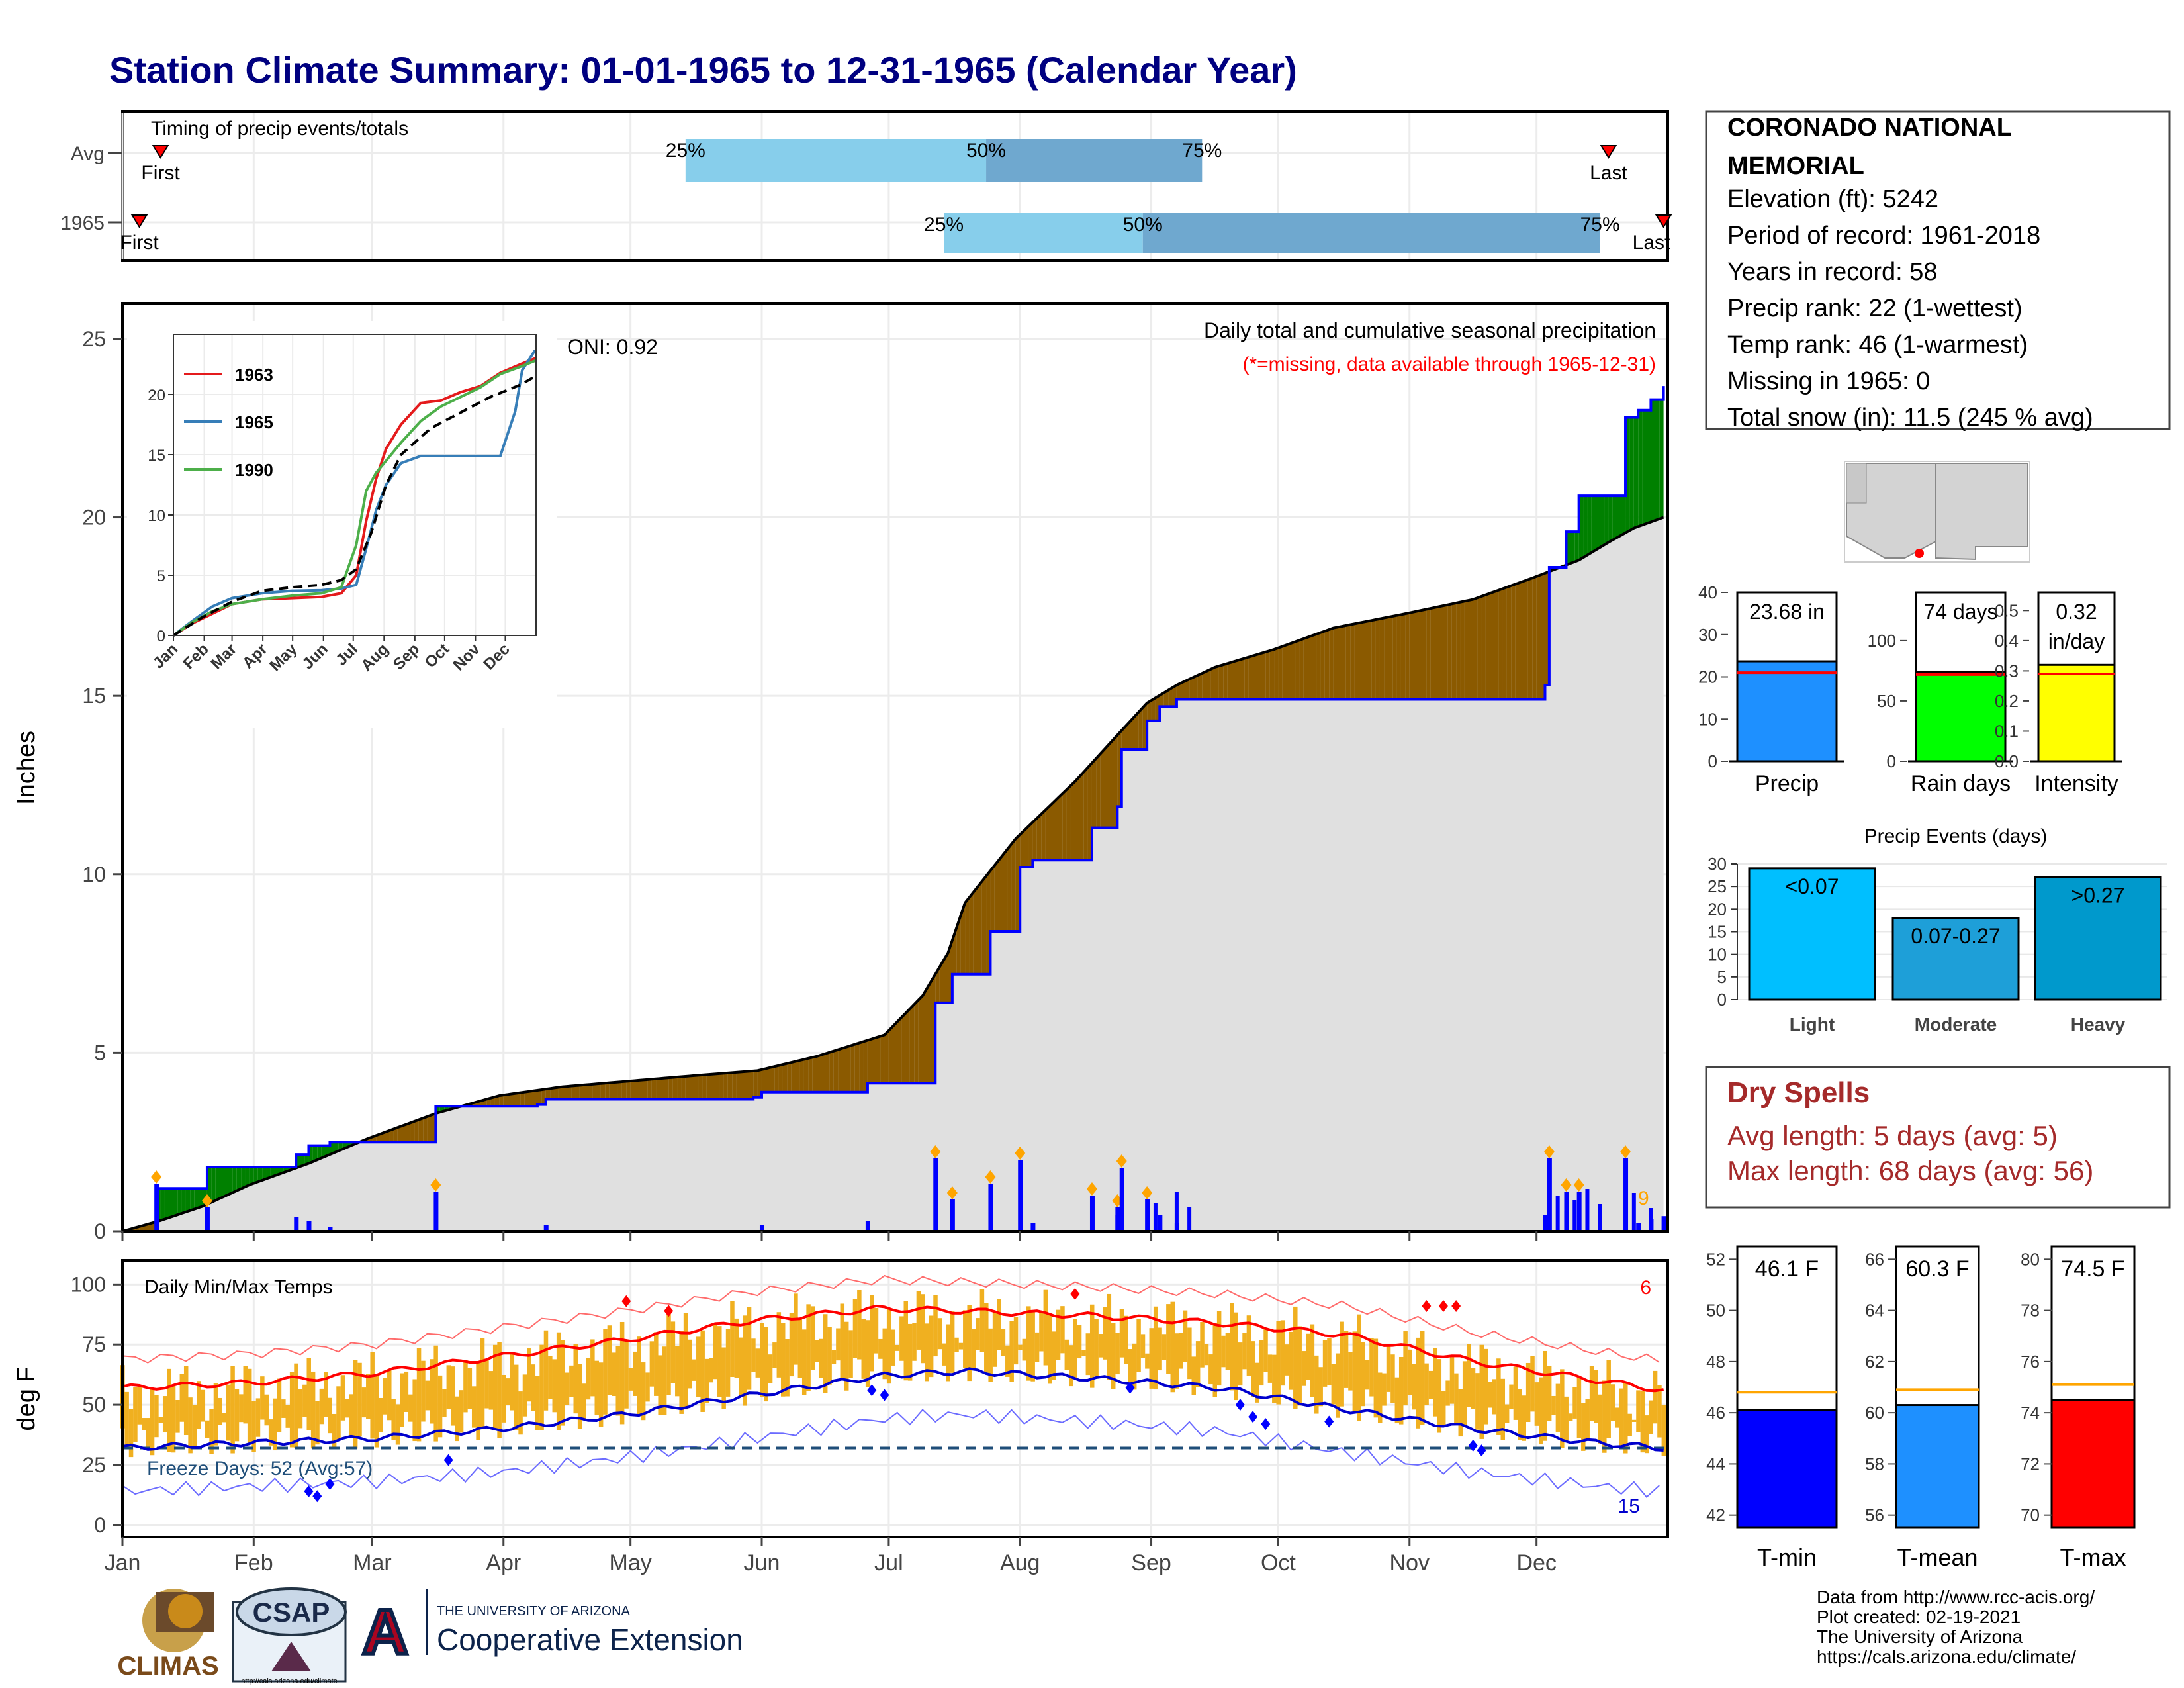  What do you see at coordinates (229, 422) in the screenshot?
I see `inset-legend: 1963 1965 1990` at bounding box center [229, 422].